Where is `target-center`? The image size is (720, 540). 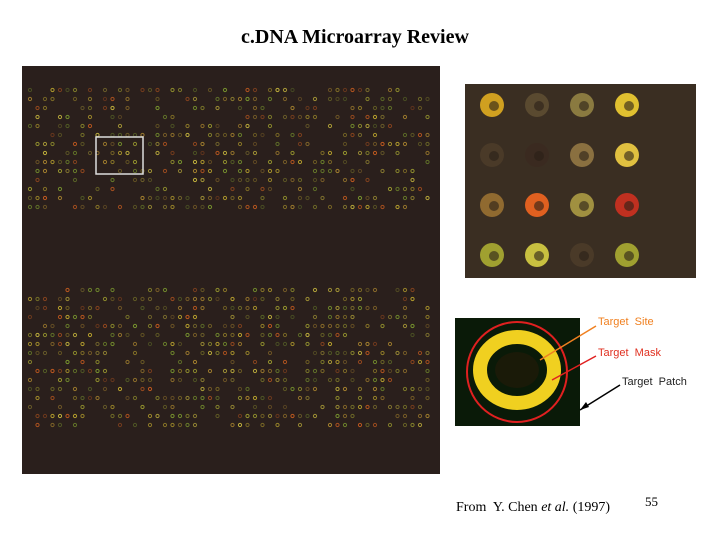
target-center is located at coordinates (517, 370).